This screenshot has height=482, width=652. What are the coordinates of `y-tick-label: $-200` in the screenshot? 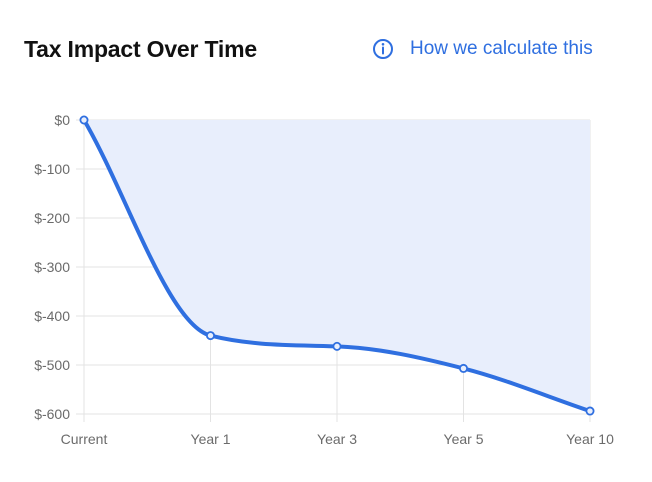 It's located at (52, 218).